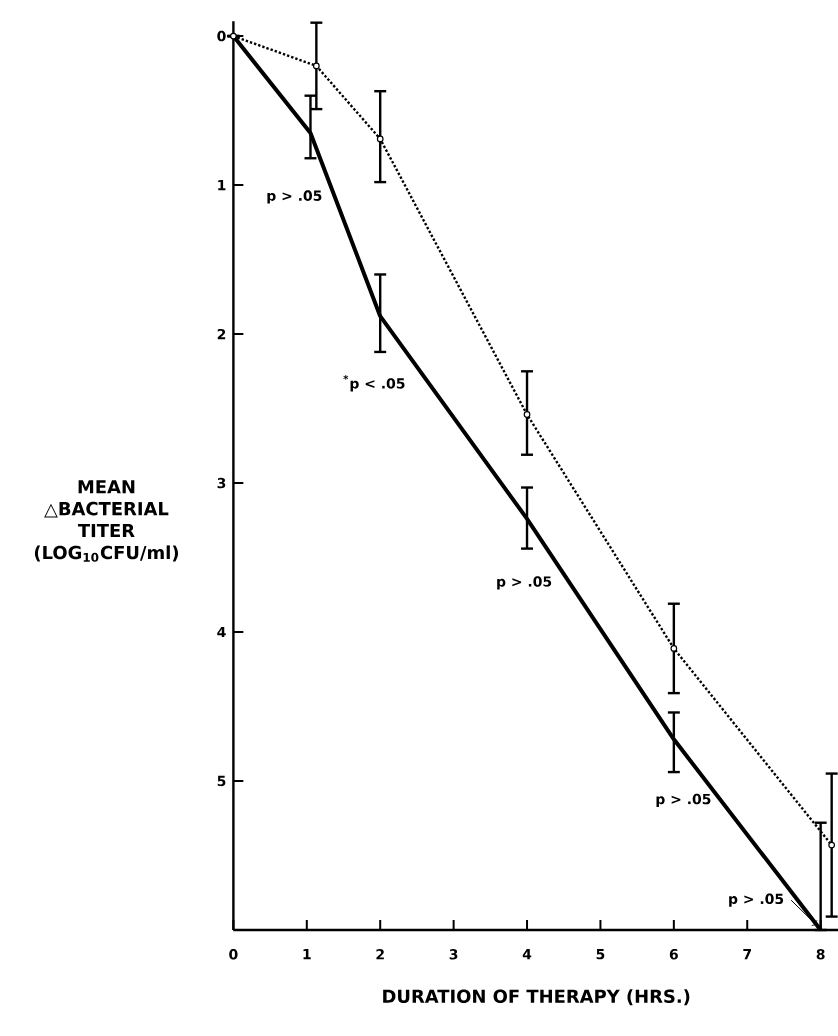 The height and width of the screenshot is (1036, 838). What do you see at coordinates (106, 521) in the screenshot?
I see `y-axis-title: MEAN △BACTERIAL TITER (LOG$_{10}$CFU/ml)` at bounding box center [106, 521].